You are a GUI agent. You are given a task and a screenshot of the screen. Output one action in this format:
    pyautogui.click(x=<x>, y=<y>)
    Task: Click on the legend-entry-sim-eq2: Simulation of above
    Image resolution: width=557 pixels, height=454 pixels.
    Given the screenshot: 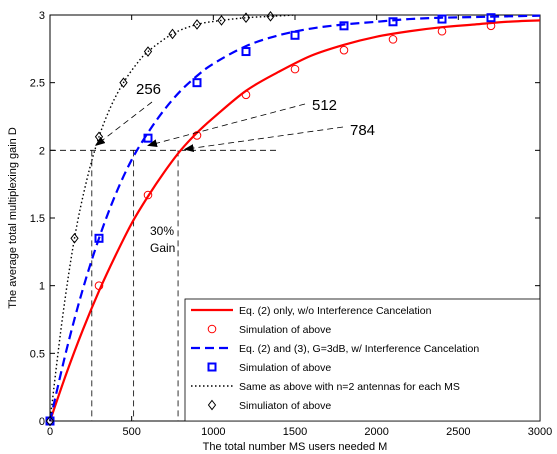 What is the action you would take?
    pyautogui.click(x=285, y=330)
    